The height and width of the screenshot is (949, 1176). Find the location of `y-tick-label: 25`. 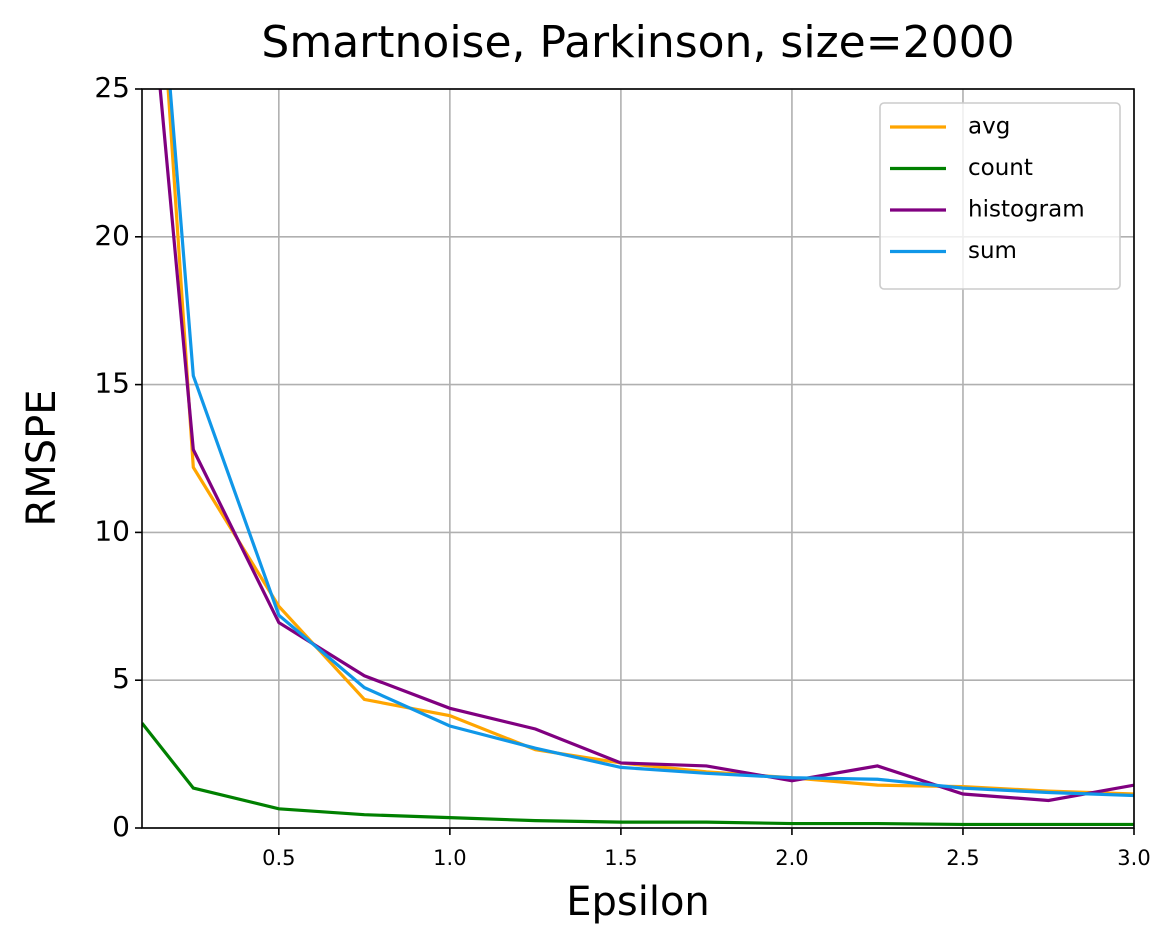

y-tick-label: 25 is located at coordinates (112, 87).